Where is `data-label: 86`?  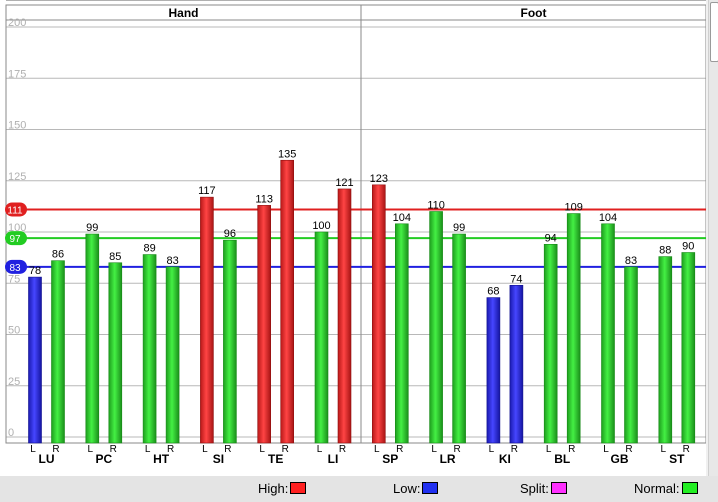 data-label: 86 is located at coordinates (58, 255).